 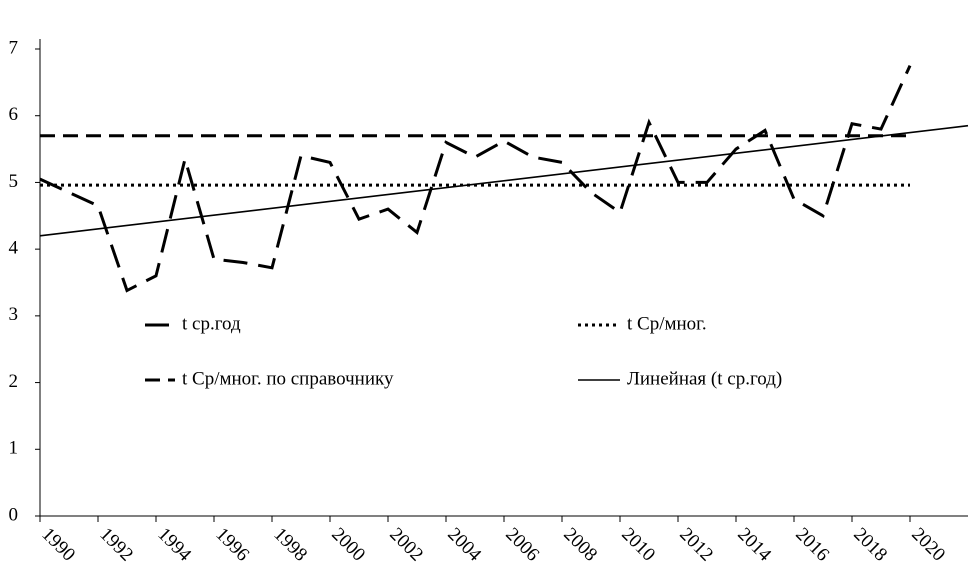 What do you see at coordinates (348, 545) in the screenshot?
I see `x-tick-label: 2000` at bounding box center [348, 545].